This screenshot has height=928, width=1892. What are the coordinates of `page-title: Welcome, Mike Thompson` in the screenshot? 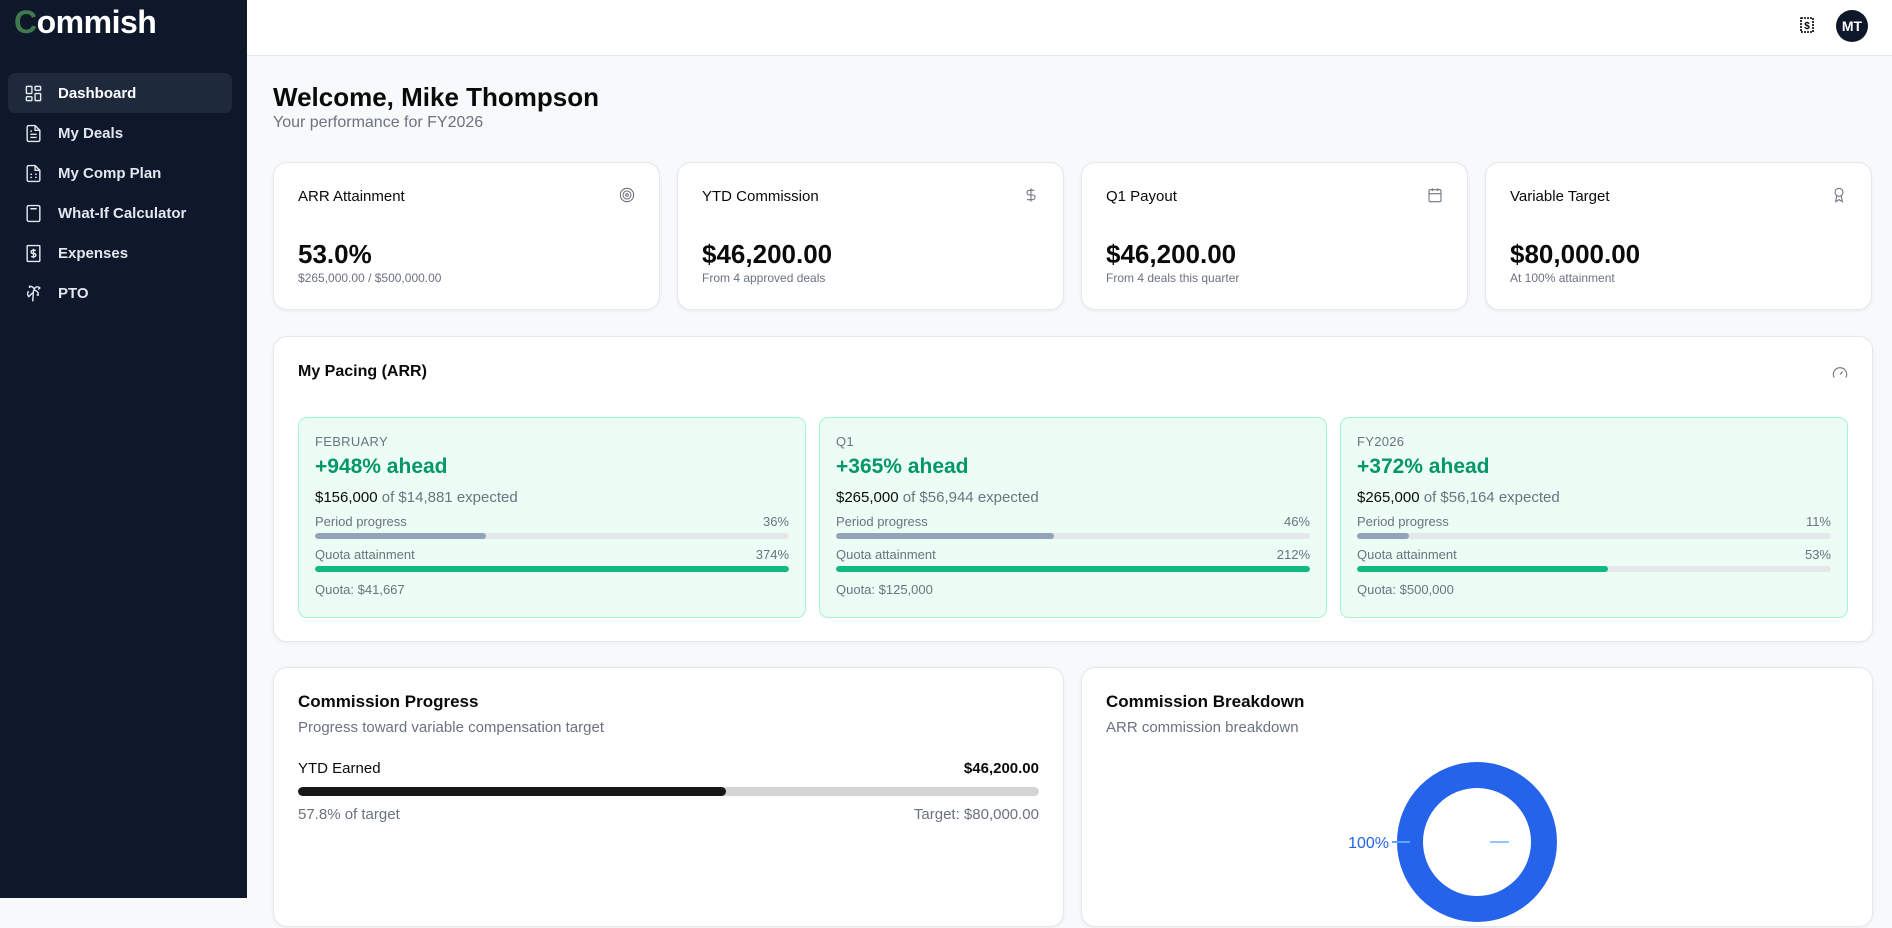 It's located at (436, 97).